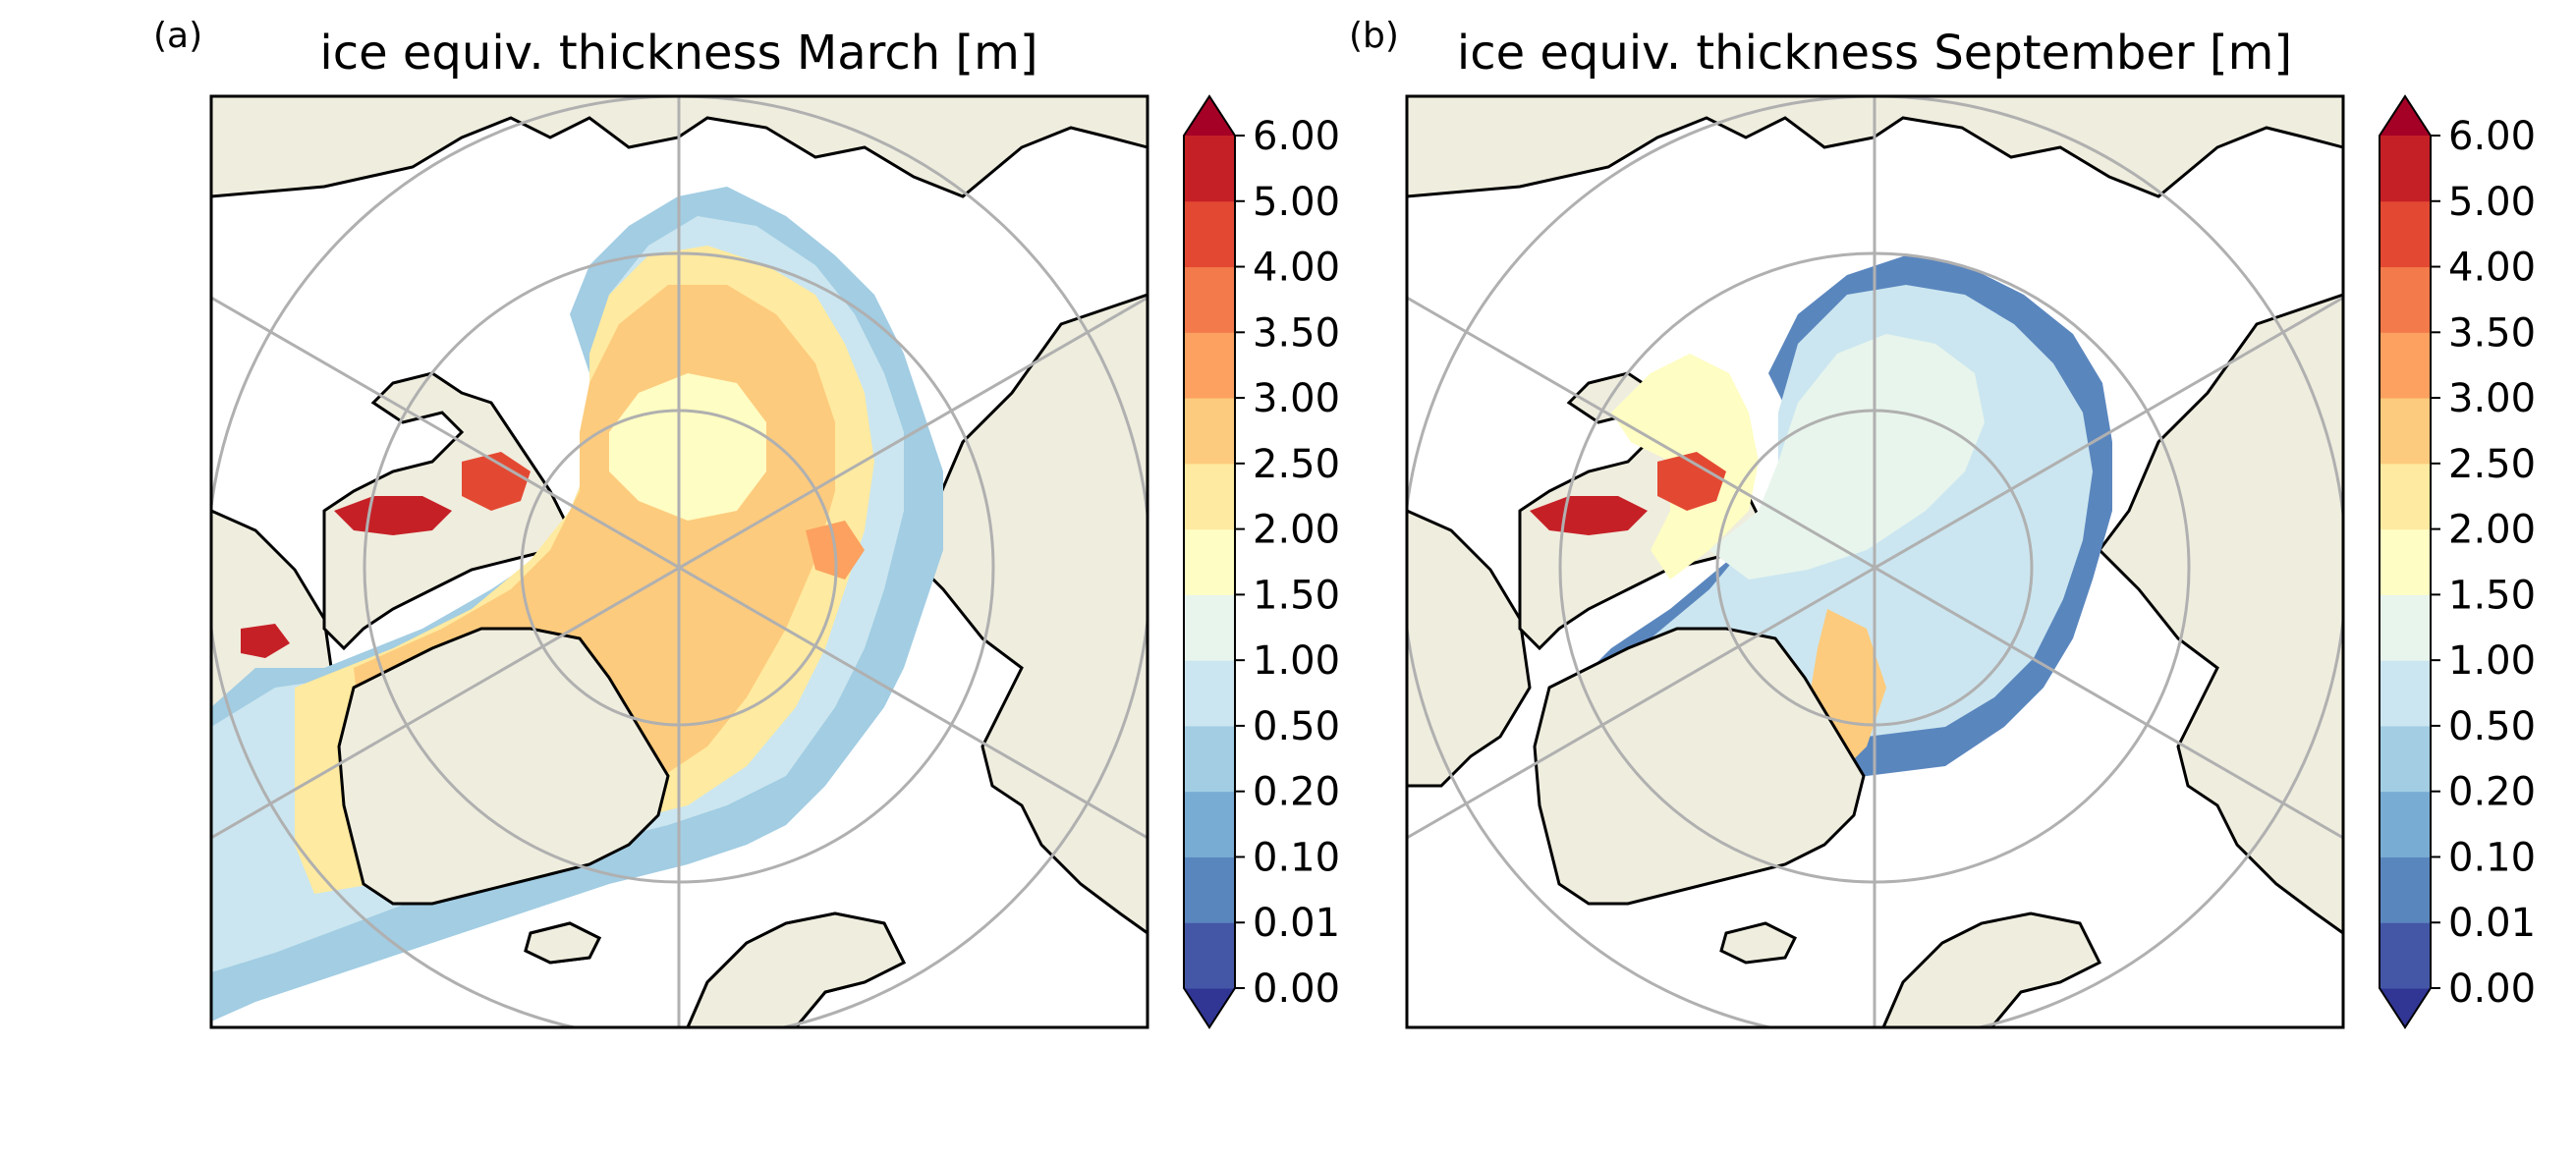  Describe the element at coordinates (563, 943) in the screenshot. I see `land-a-iceland-overlay` at that location.